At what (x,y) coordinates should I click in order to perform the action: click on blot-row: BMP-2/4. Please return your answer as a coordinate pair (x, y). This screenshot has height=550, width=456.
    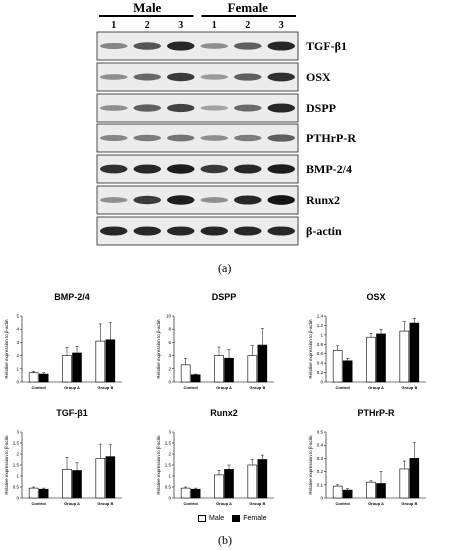
    Looking at the image, I should click on (224, 169).